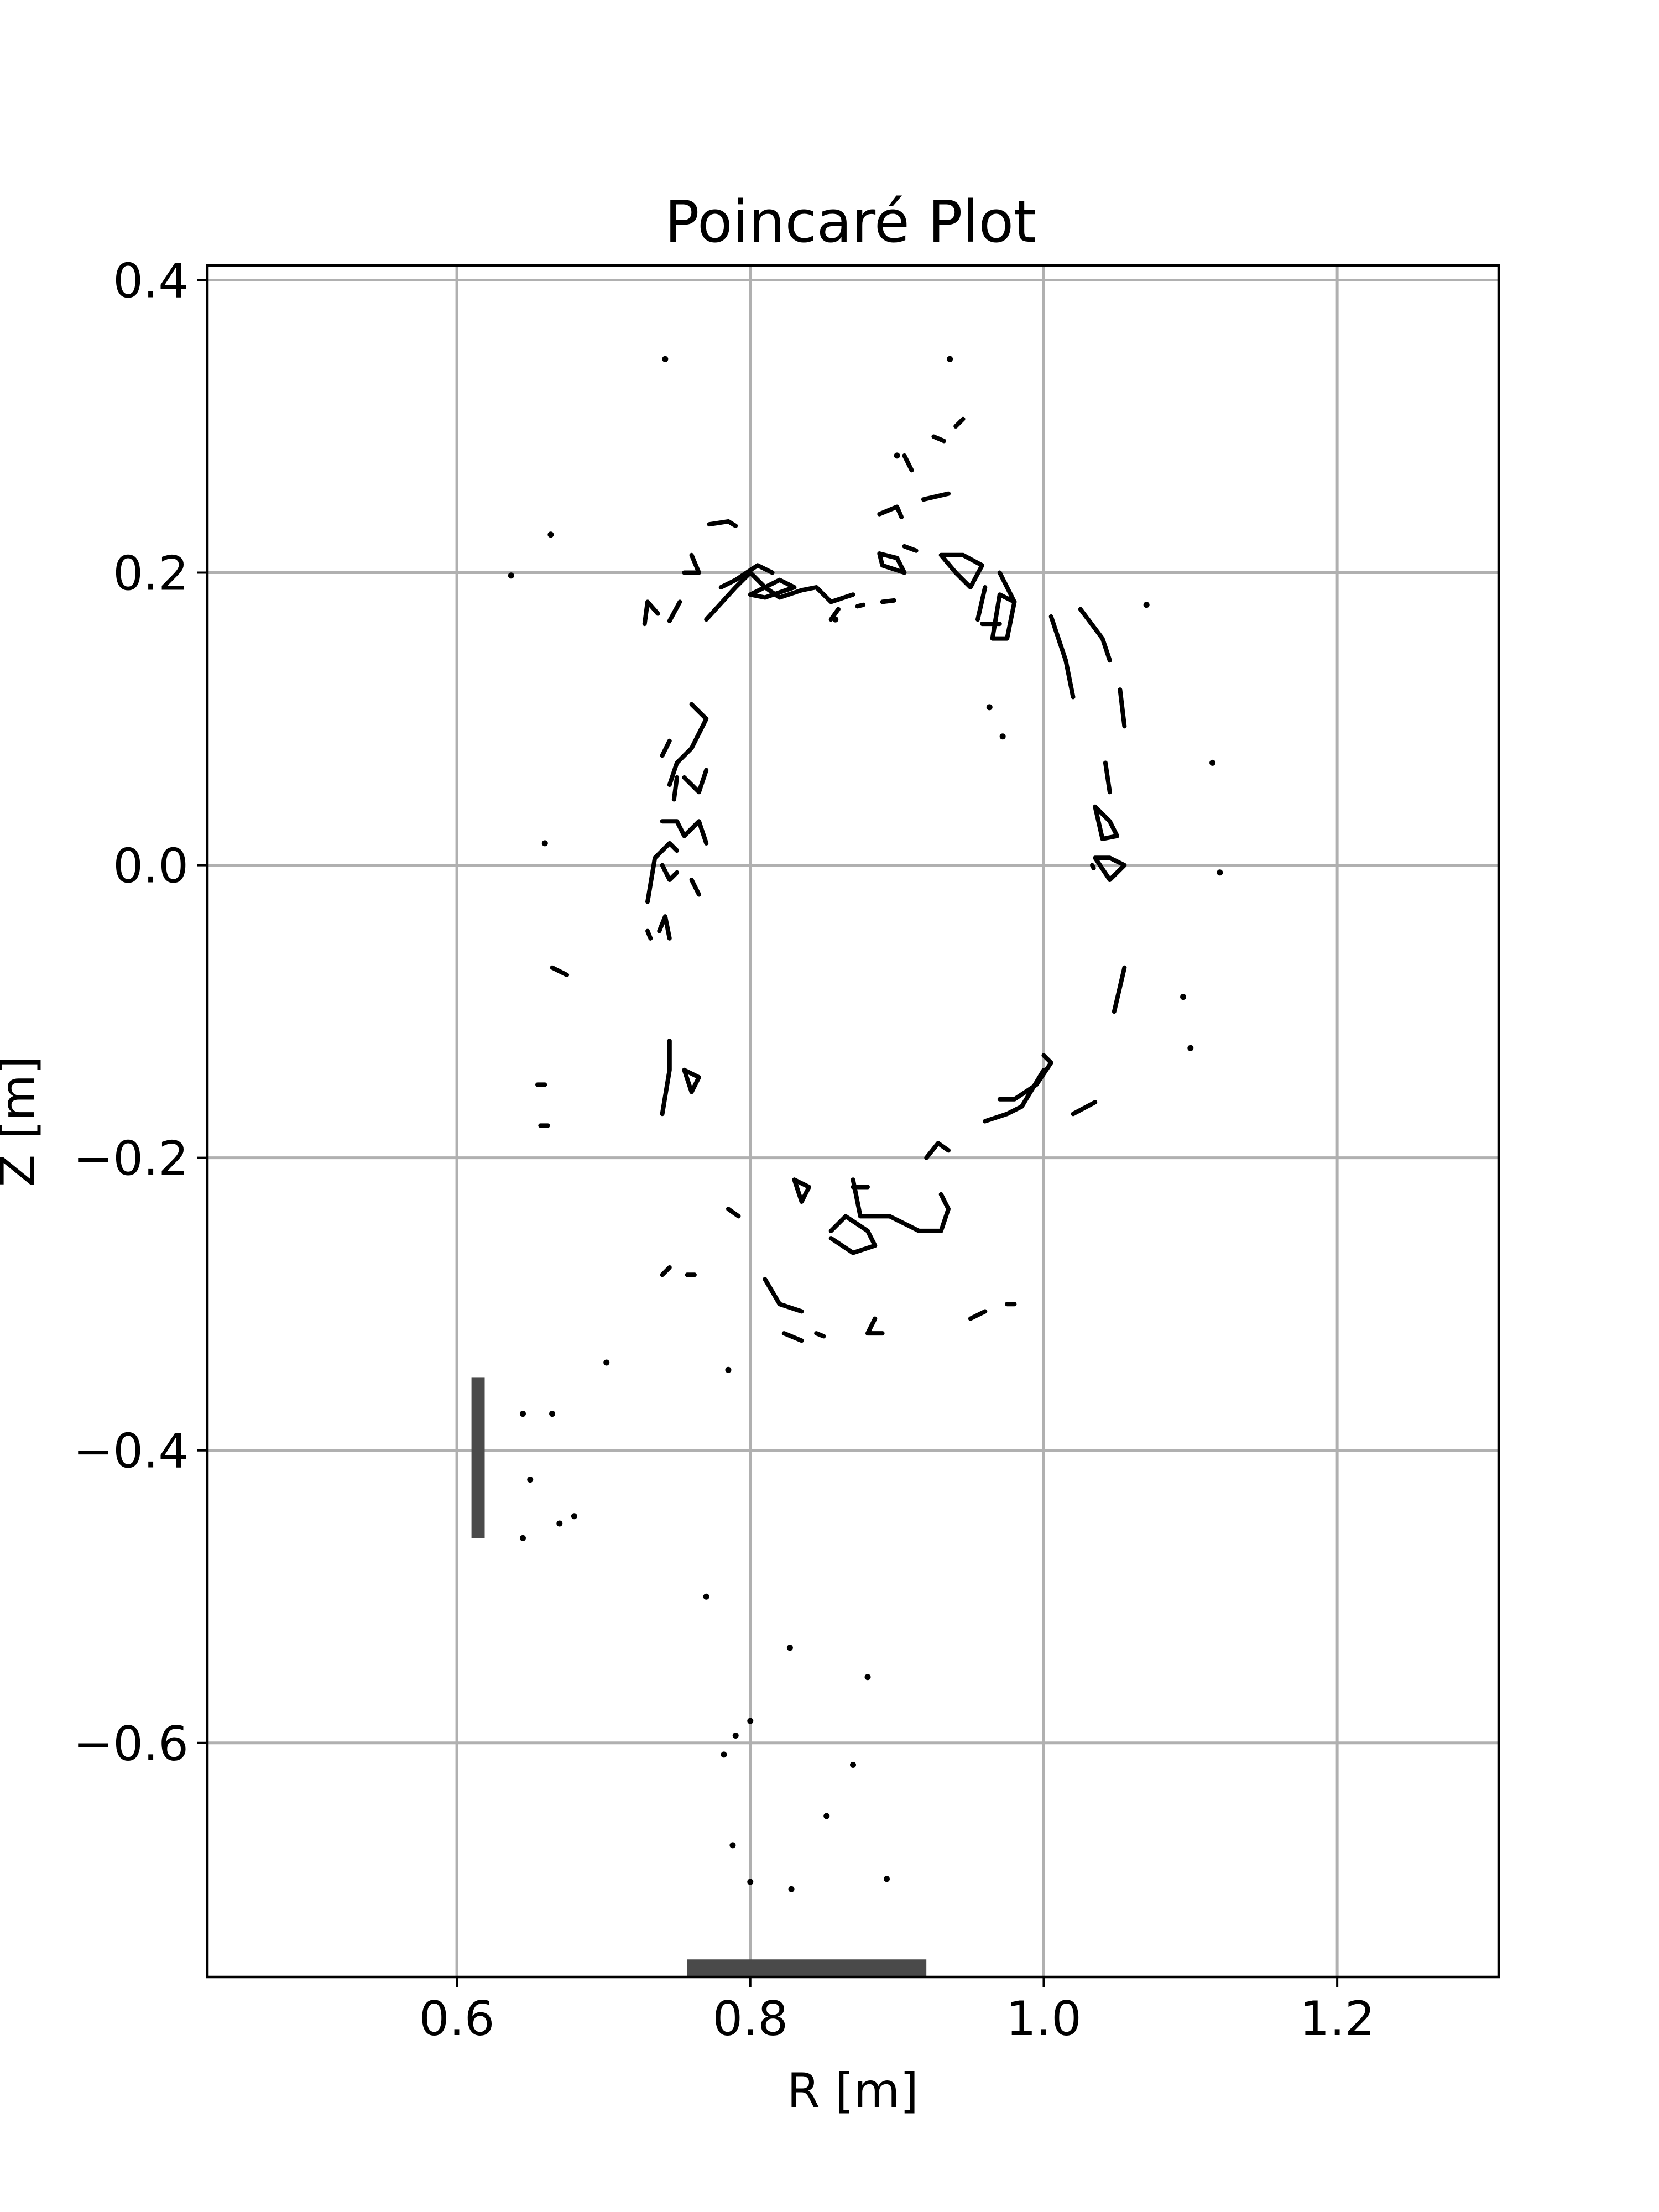 The width and height of the screenshot is (1659, 2212). Describe the element at coordinates (699, 1677) in the screenshot. I see `walls` at that location.